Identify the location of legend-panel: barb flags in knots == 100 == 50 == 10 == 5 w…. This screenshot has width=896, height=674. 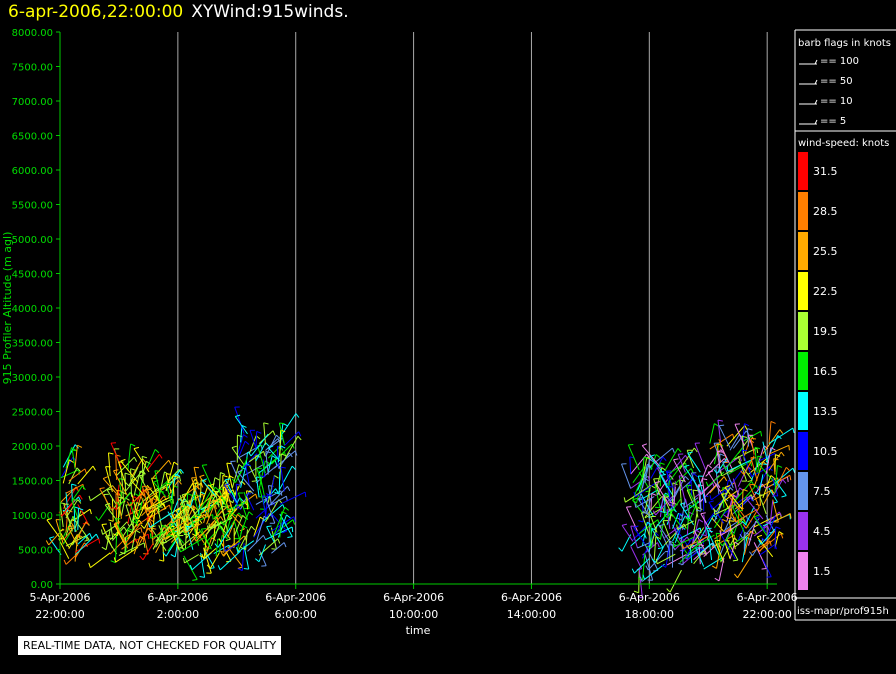
(845, 325).